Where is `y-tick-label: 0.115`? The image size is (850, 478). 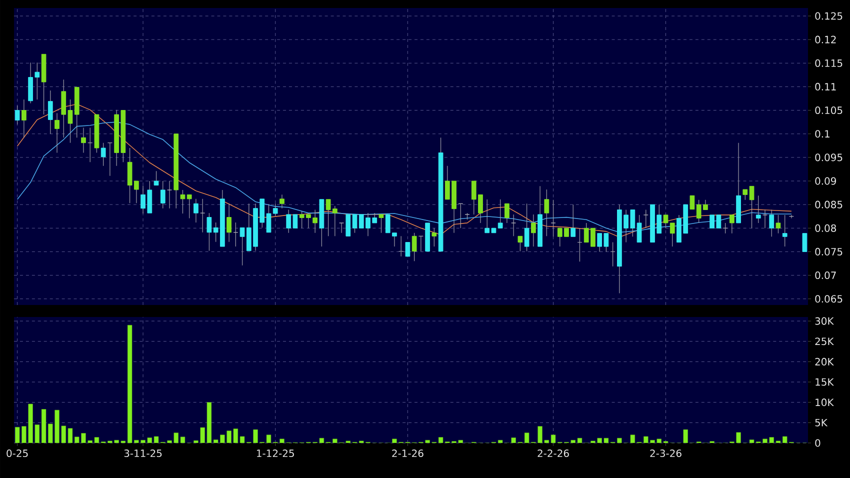 y-tick-label: 0.115 is located at coordinates (828, 63).